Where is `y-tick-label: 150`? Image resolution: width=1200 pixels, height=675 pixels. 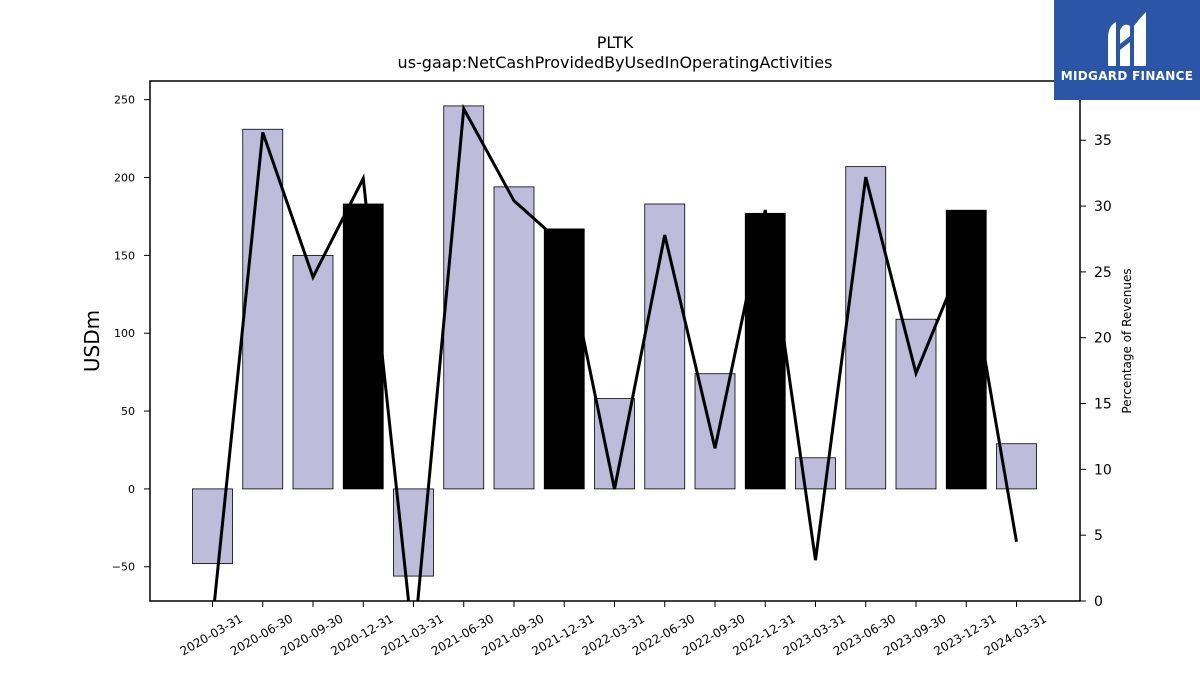
y-tick-label: 150 is located at coordinates (124, 255).